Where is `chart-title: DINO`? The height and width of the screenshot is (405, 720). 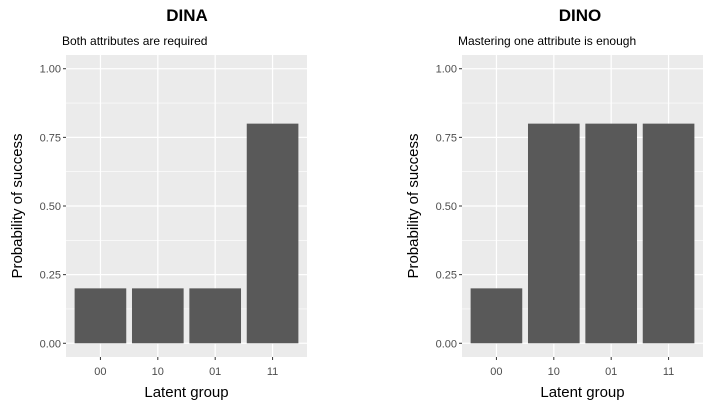
chart-title: DINO is located at coordinates (580, 15).